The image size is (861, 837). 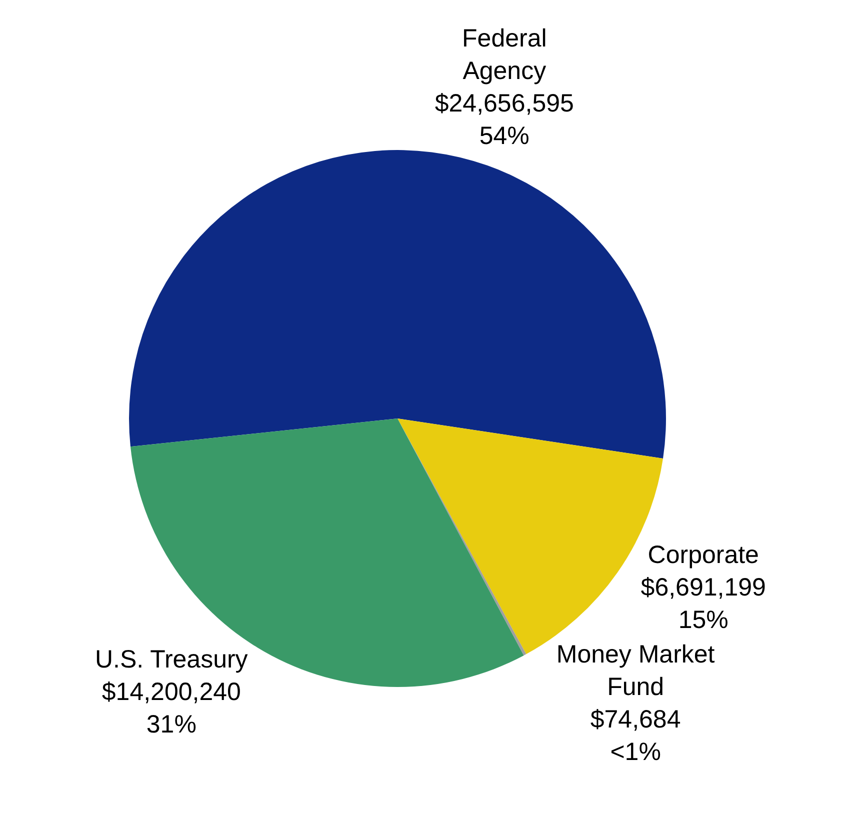 What do you see at coordinates (504, 55) in the screenshot?
I see `slice-label: Federal Agency` at bounding box center [504, 55].